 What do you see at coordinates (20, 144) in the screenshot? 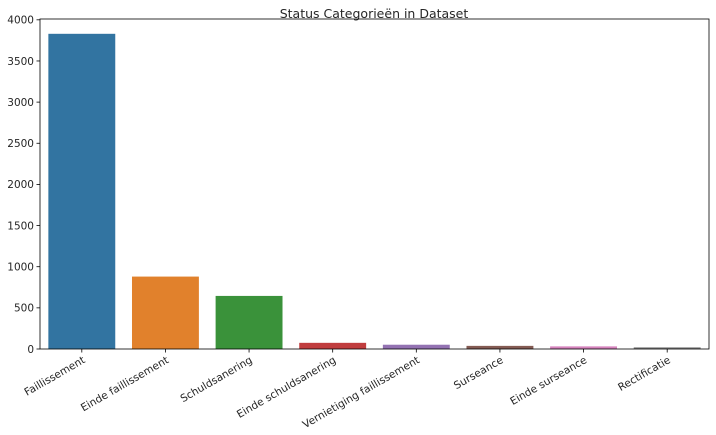
I see `y-tick-label-5: 2500` at bounding box center [20, 144].